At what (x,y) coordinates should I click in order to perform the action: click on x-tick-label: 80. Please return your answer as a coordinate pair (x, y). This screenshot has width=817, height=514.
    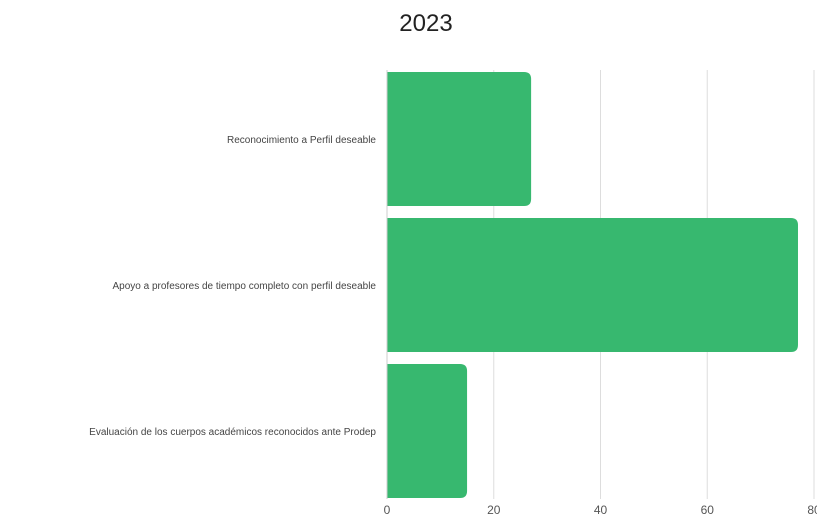
    Looking at the image, I should click on (812, 508).